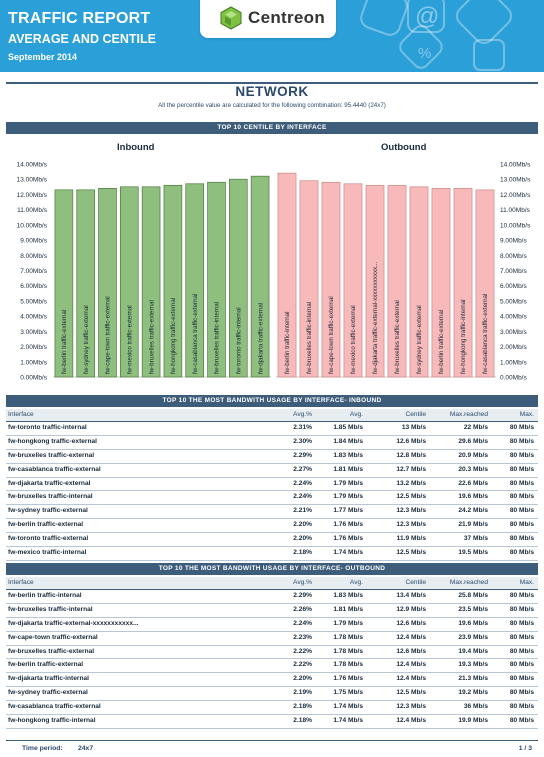 The height and width of the screenshot is (757, 544). What do you see at coordinates (47, 428) in the screenshot?
I see `table-cell: fw-toronto traffic-internal` at bounding box center [47, 428].